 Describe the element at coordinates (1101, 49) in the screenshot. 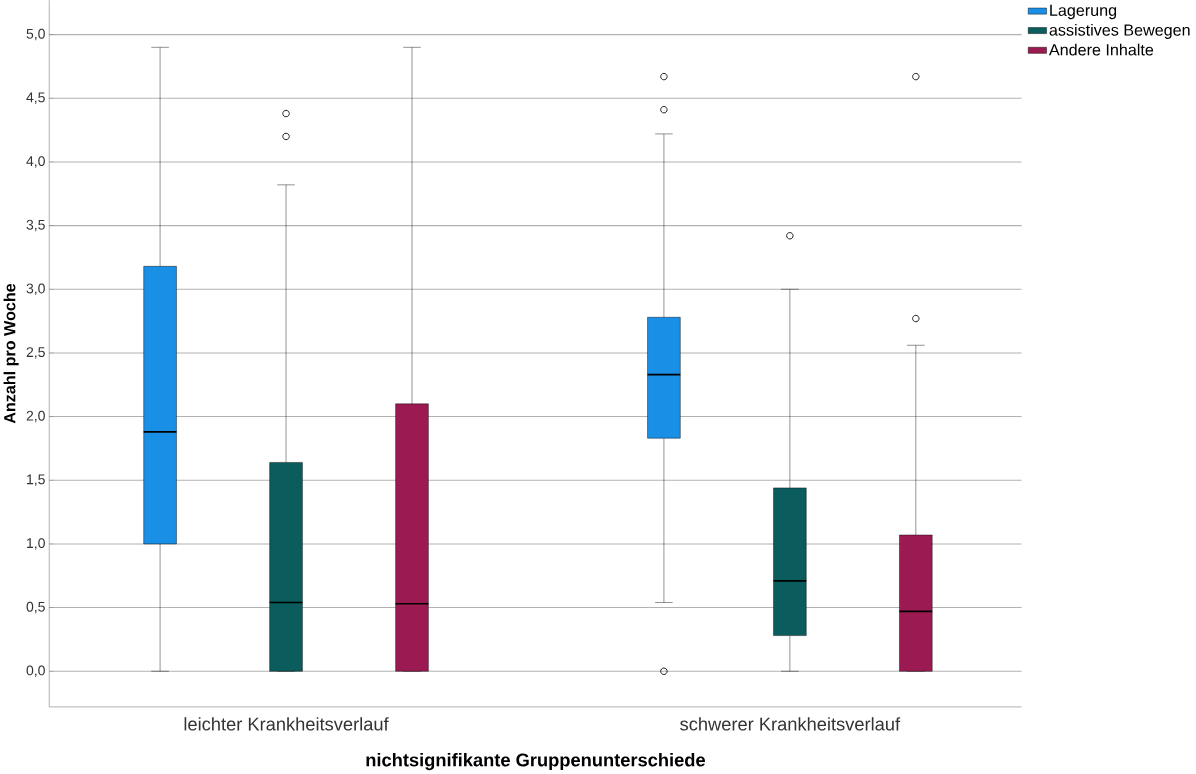

I see `legend-label: Andere Inhalte` at that location.